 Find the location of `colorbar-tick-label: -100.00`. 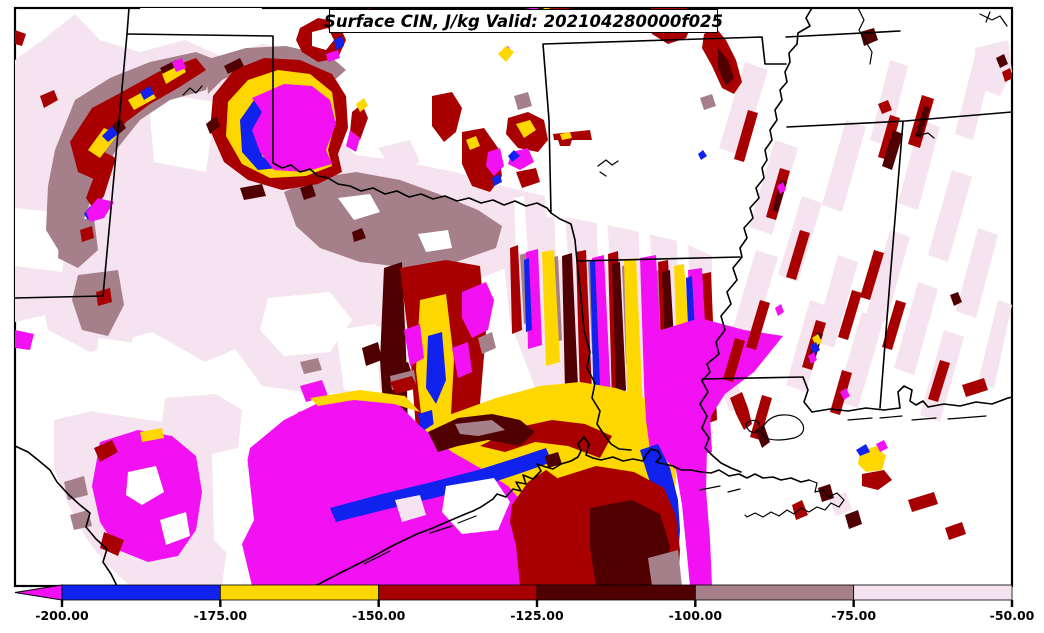

colorbar-tick-label: -100.00 is located at coordinates (696, 615).